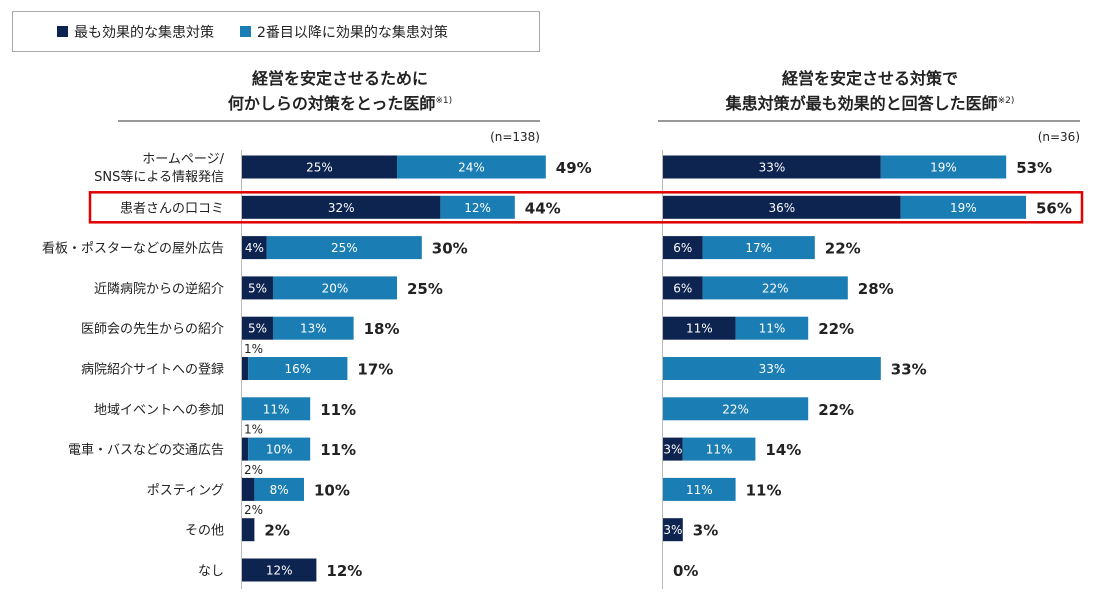 The image size is (1100, 606). I want to click on left-total-label: 49%, so click(574, 168).